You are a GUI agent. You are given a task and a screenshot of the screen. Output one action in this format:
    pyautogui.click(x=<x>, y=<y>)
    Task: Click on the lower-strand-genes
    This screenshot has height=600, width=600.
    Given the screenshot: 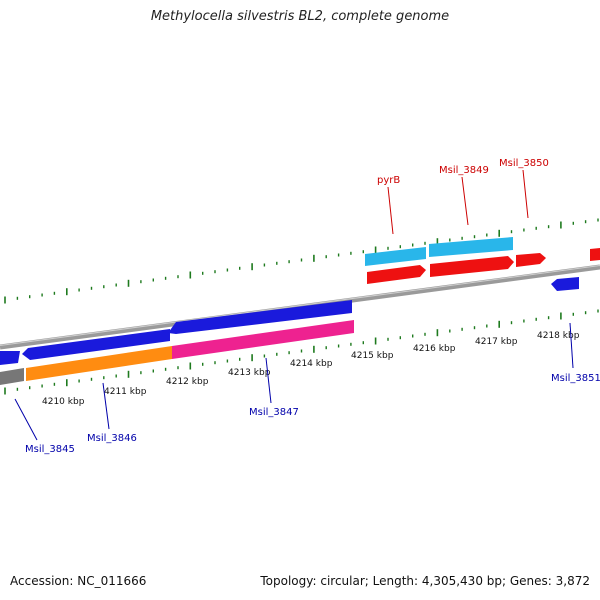 What is the action you would take?
    pyautogui.click(x=177, y=352)
    